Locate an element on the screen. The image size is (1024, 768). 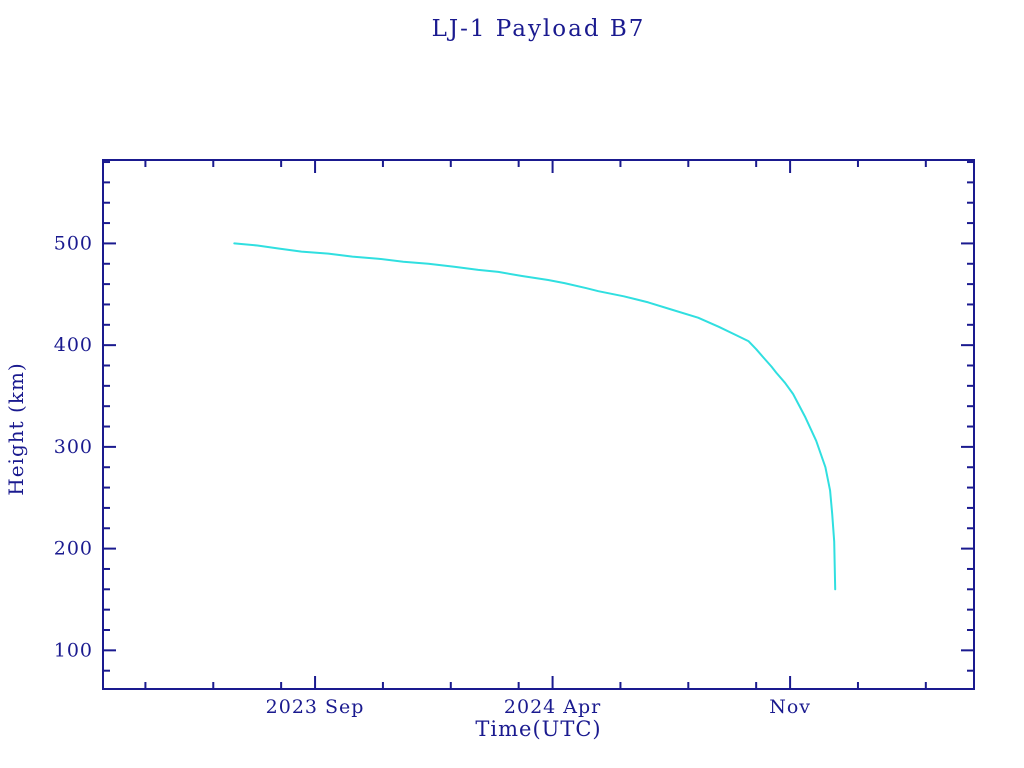
x-tick-label: Nov is located at coordinates (790, 707).